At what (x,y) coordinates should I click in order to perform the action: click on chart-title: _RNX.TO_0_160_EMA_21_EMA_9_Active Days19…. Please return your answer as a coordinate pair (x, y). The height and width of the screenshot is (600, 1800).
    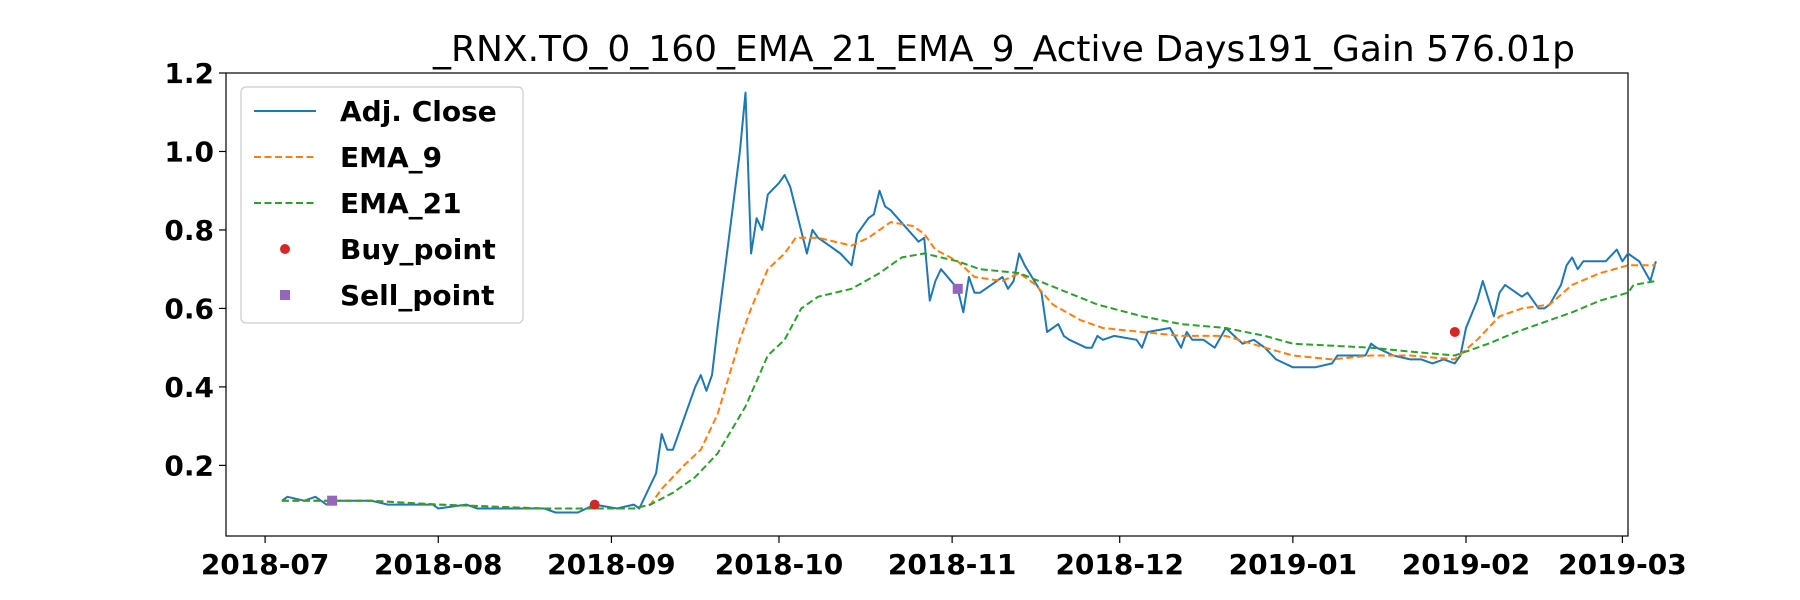
    Looking at the image, I should click on (1003, 49).